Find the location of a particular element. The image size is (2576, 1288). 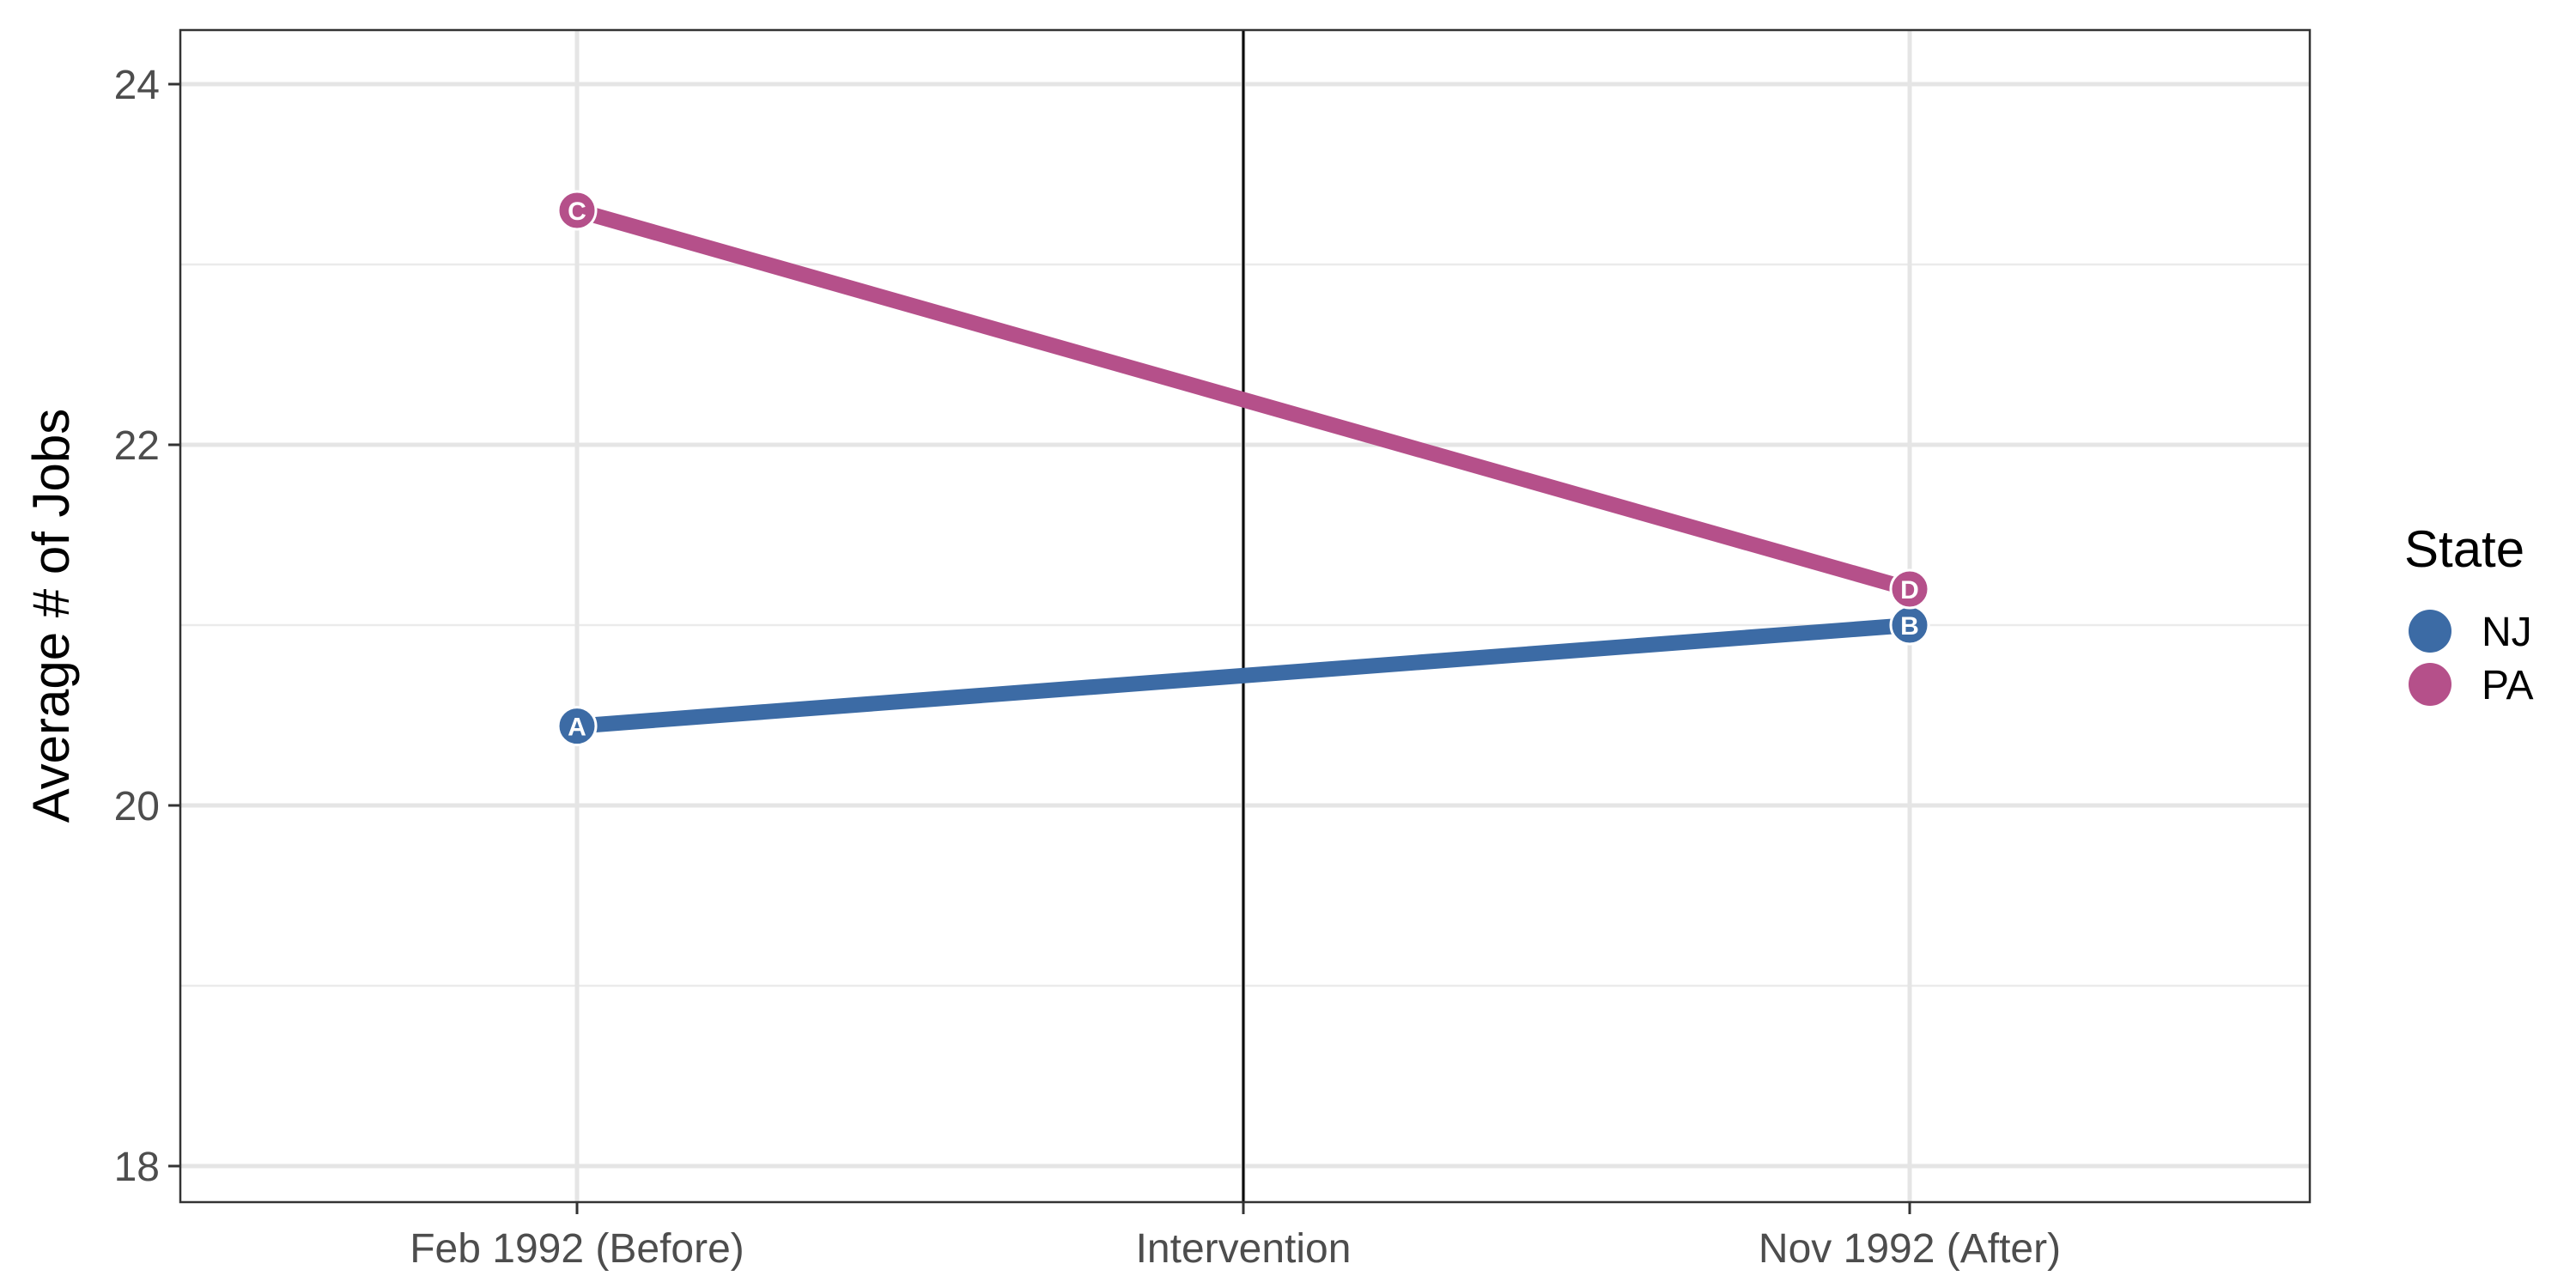

point-label-b: B is located at coordinates (1909, 627).